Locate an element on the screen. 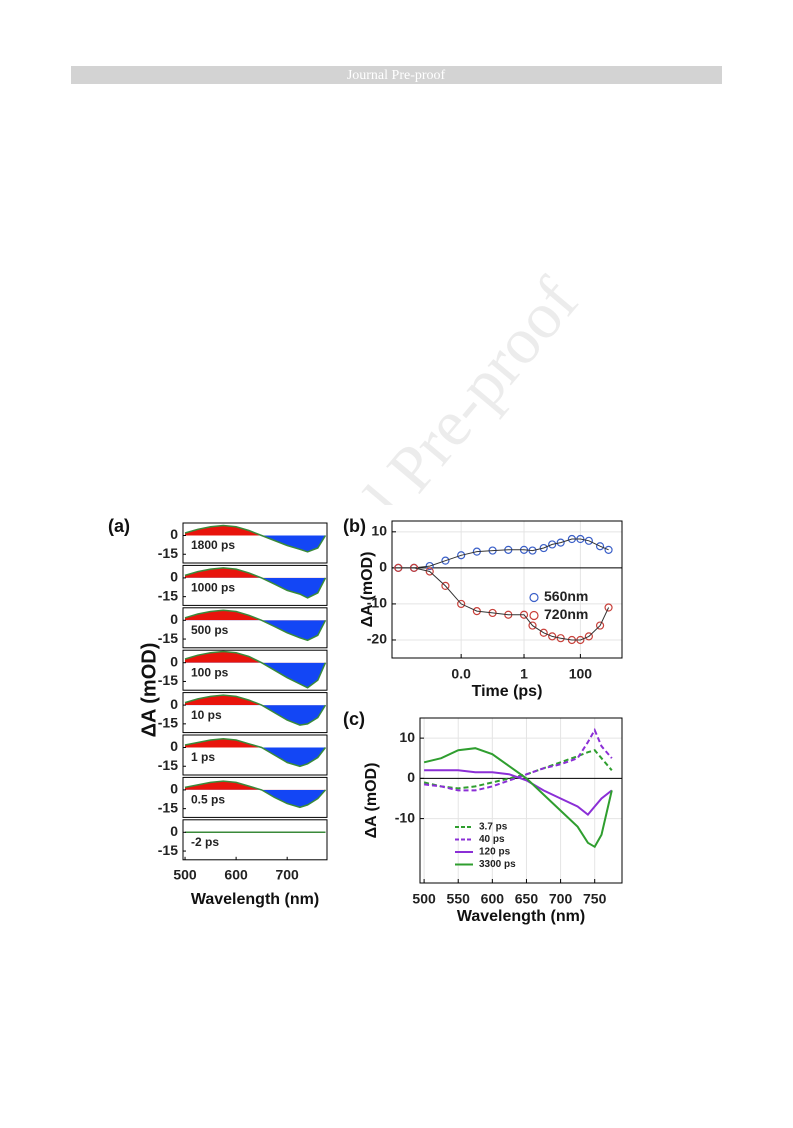 The height and width of the screenshot is (1128, 793). header-title: Journal Pre-proof is located at coordinates (396, 75).